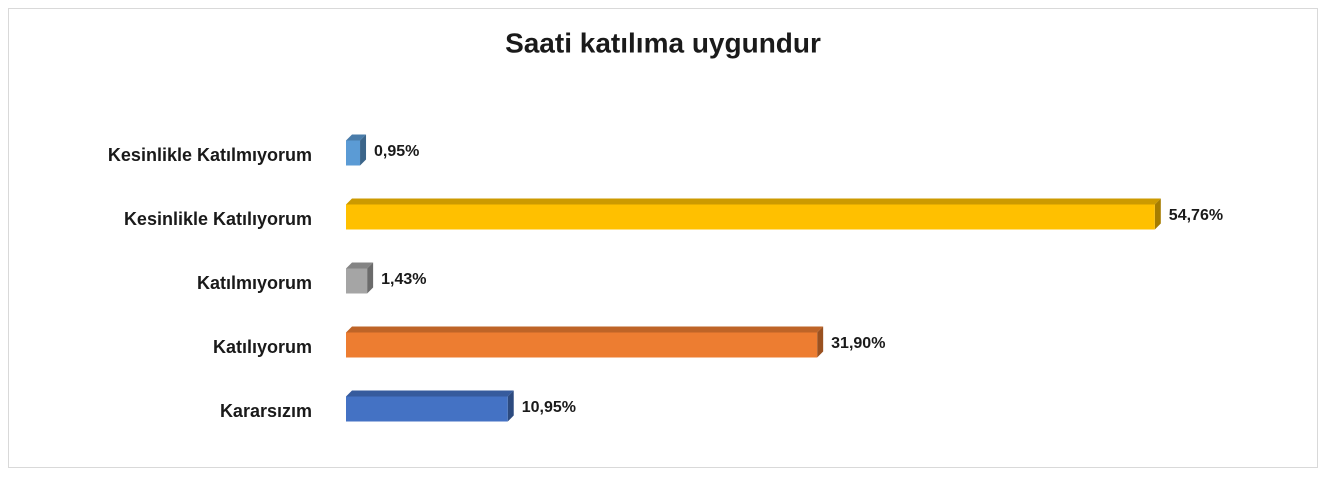 The height and width of the screenshot is (477, 1327). Describe the element at coordinates (218, 219) in the screenshot. I see `category-label: Kesinlikle Katılıyorum` at that location.